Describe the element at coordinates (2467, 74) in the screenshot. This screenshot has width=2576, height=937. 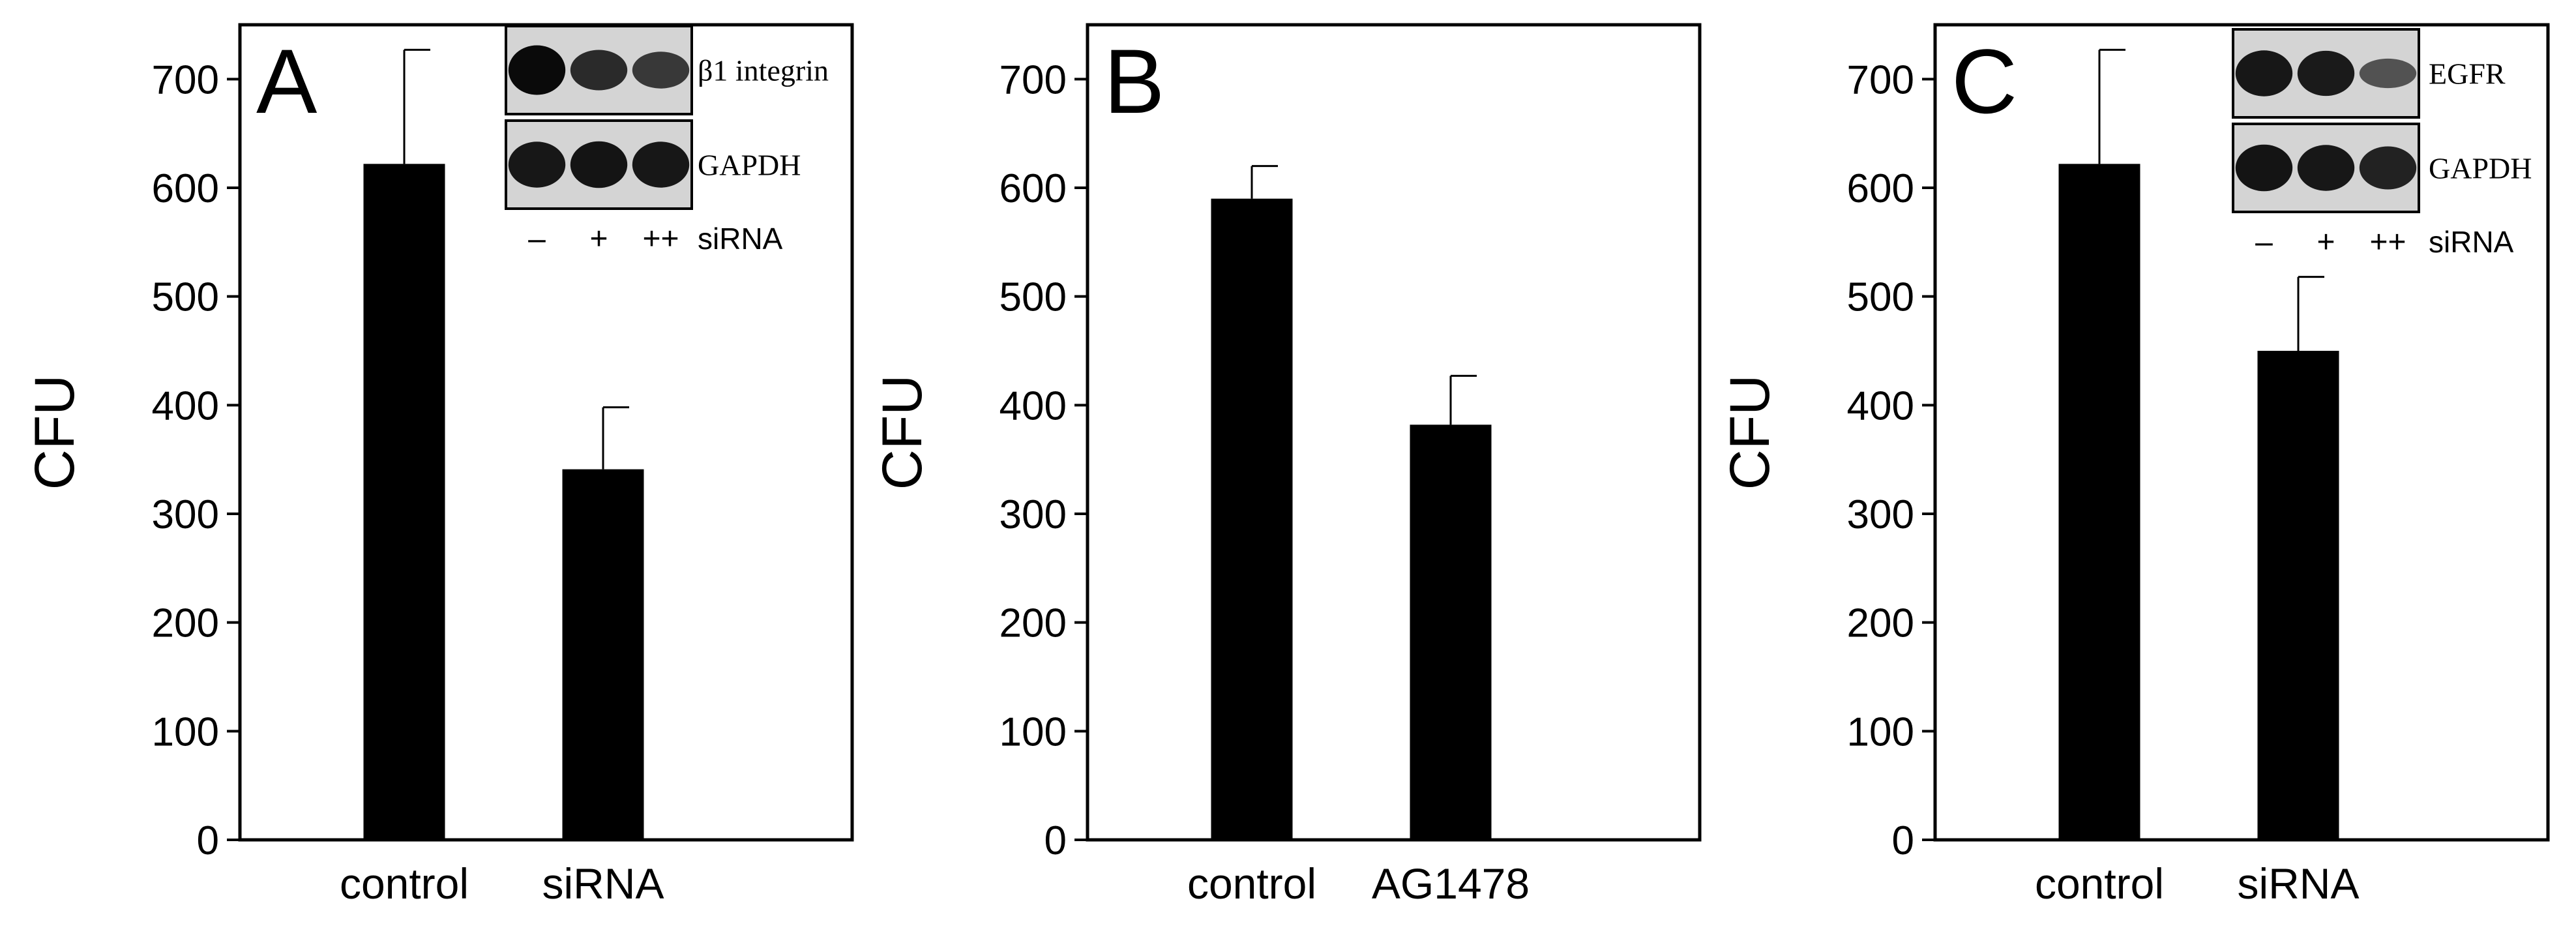
I see `blot-band-label: EGFR` at that location.